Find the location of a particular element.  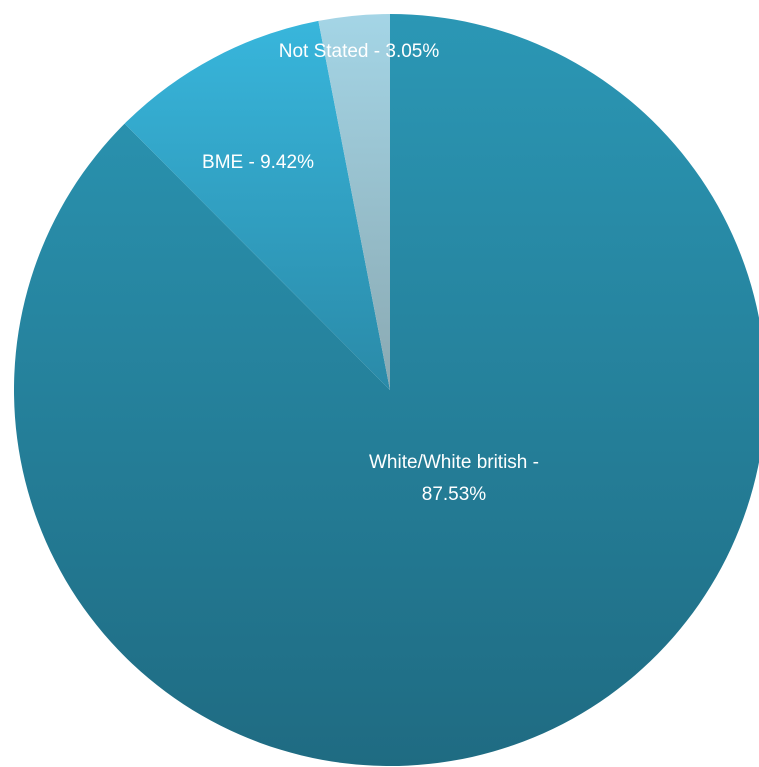

pie-slice-not-stated is located at coordinates (354, 202).